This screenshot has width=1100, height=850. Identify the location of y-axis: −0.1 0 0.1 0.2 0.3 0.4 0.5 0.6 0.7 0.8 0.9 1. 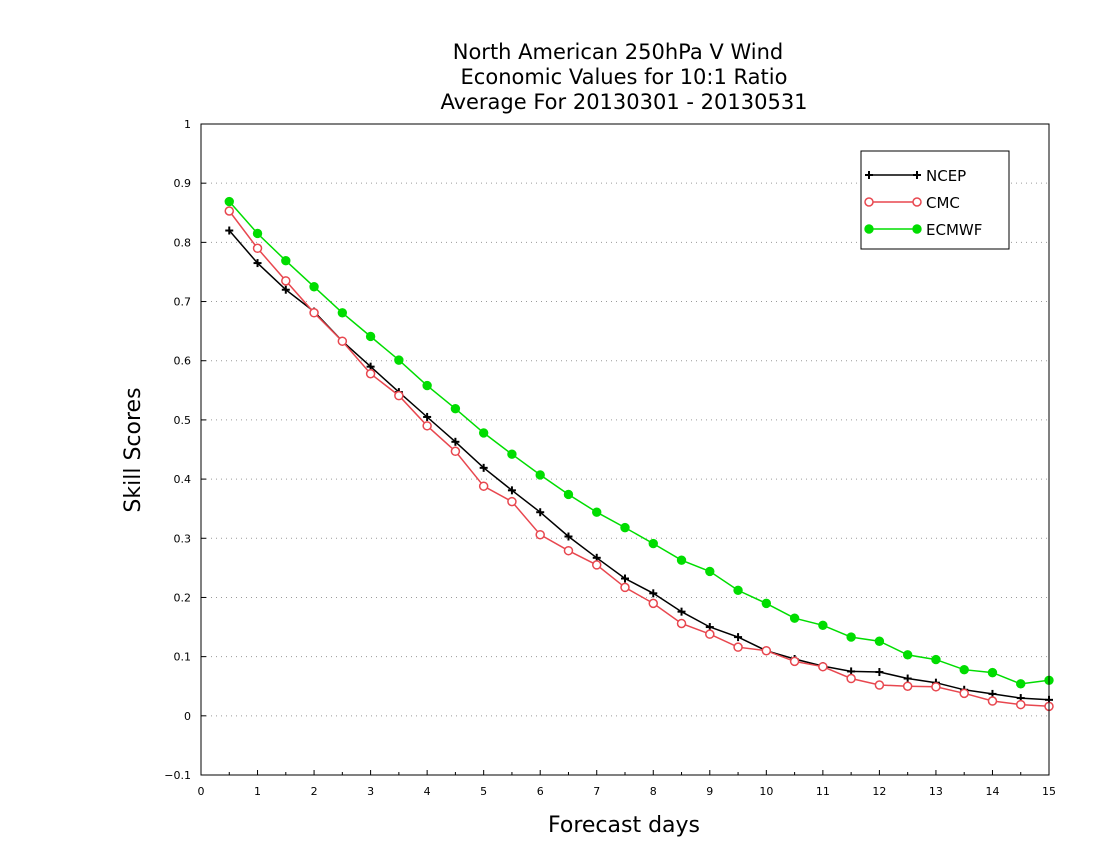
(185, 450).